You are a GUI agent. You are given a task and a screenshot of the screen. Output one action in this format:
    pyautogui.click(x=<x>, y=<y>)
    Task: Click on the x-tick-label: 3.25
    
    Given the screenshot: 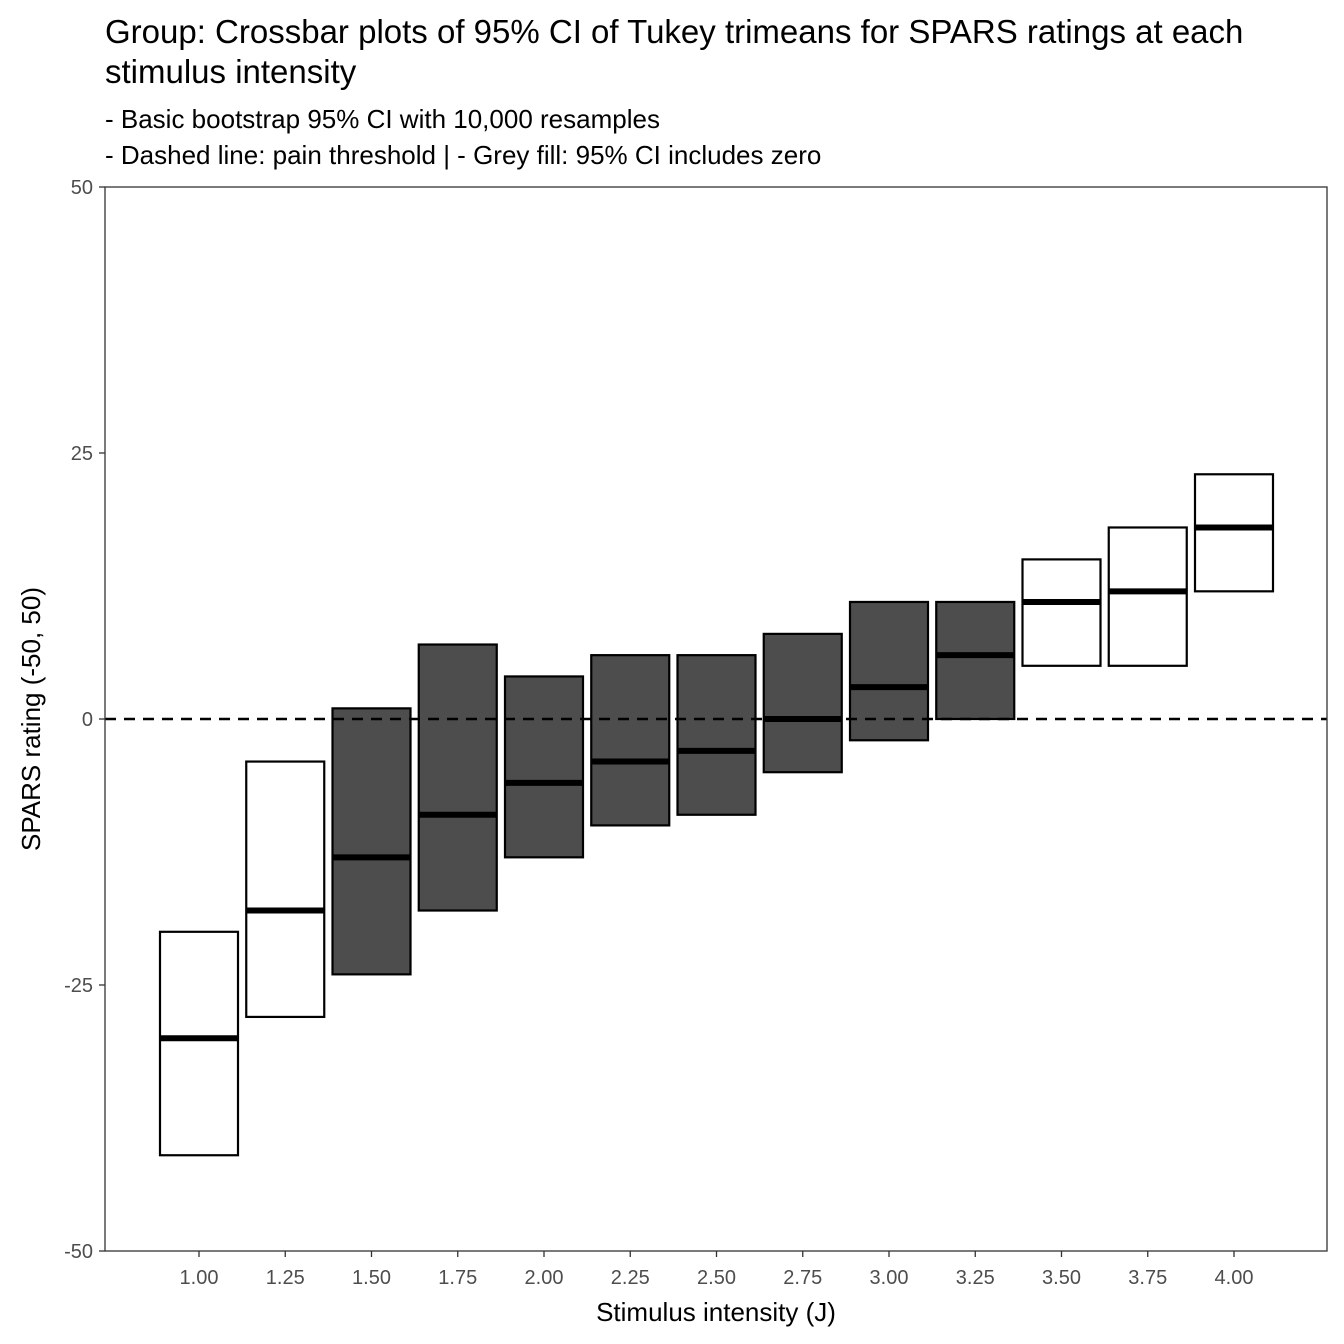 What is the action you would take?
    pyautogui.click(x=975, y=1278)
    